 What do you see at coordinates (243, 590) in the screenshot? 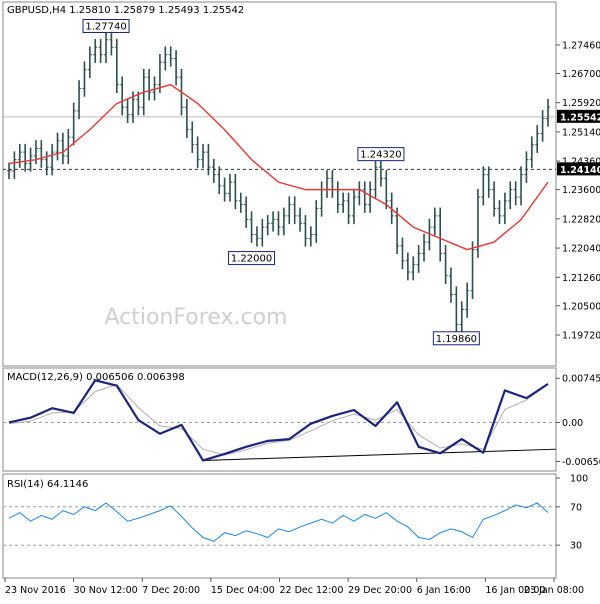
I see `x-tick-label: 15 Dec 04:00` at bounding box center [243, 590].